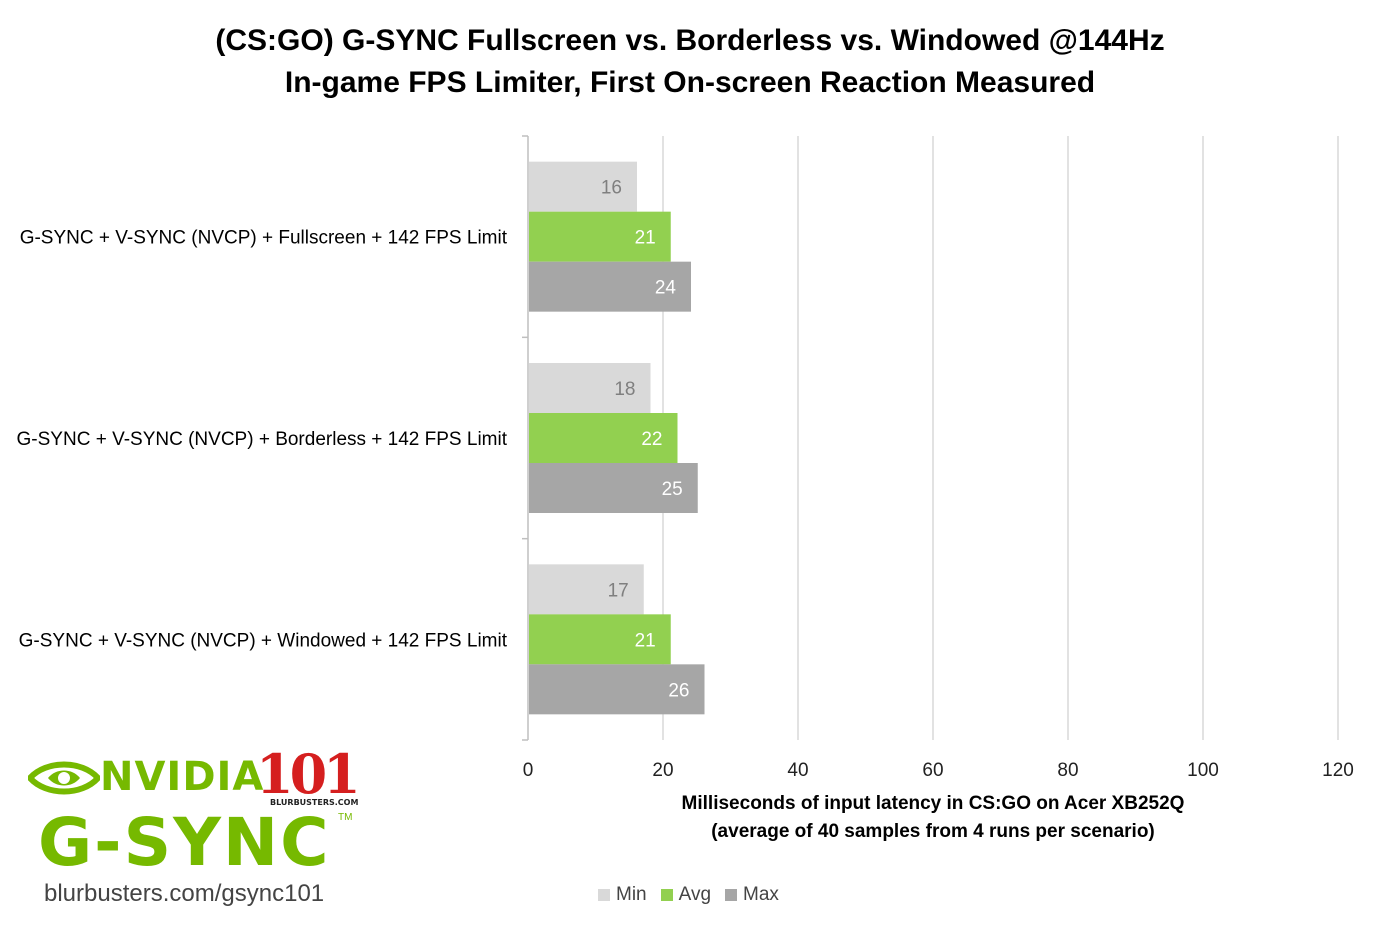  I want to click on data-label-min-0: 16, so click(611, 188).